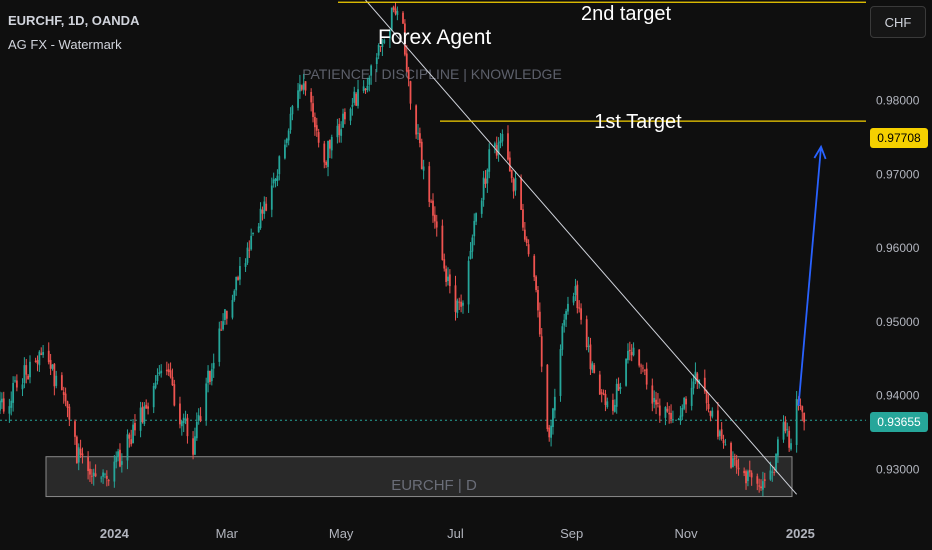  What do you see at coordinates (898, 470) in the screenshot?
I see `y-tick-label: 0.93000` at bounding box center [898, 470].